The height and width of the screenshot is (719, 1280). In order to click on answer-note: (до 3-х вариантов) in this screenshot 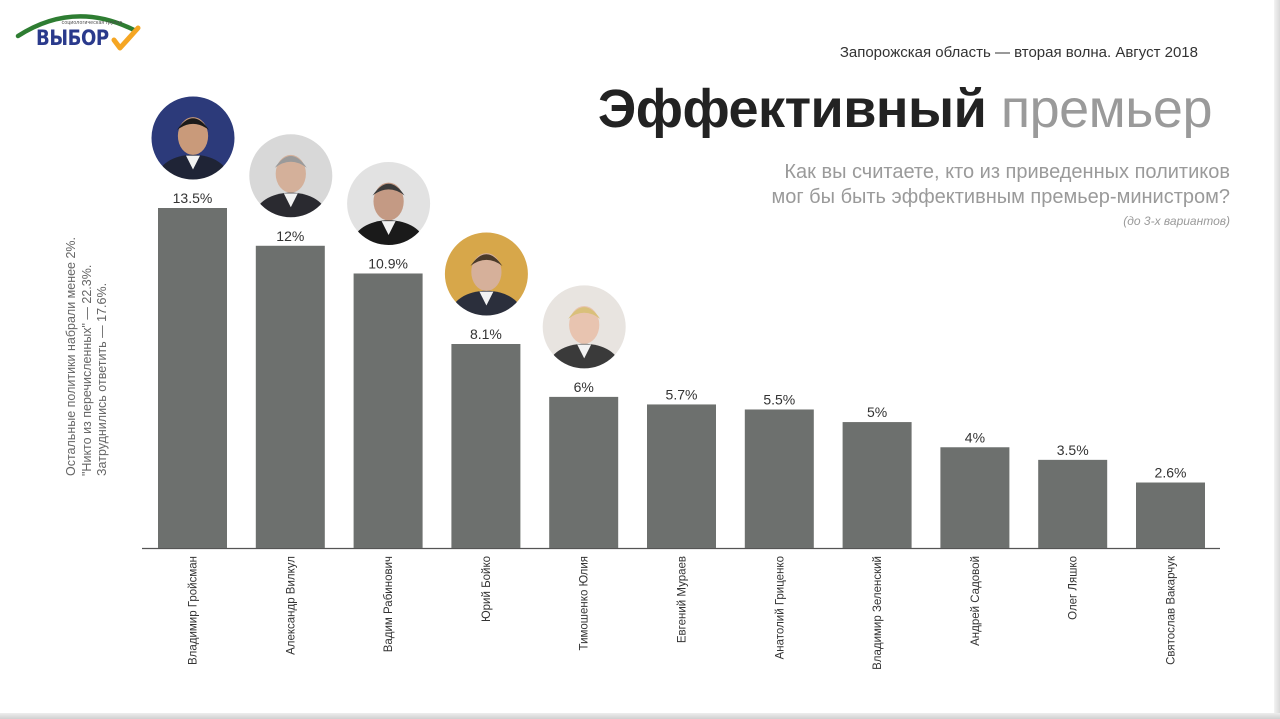, I will do `click(1176, 221)`.